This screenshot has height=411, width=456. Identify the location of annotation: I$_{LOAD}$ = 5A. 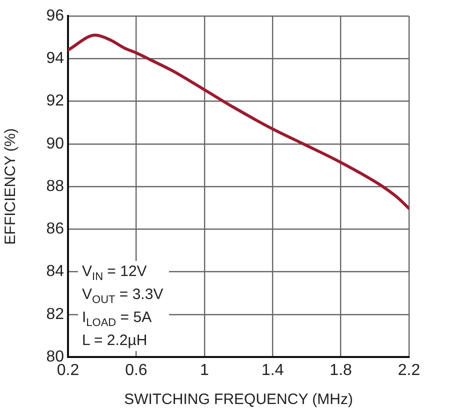
(117, 319).